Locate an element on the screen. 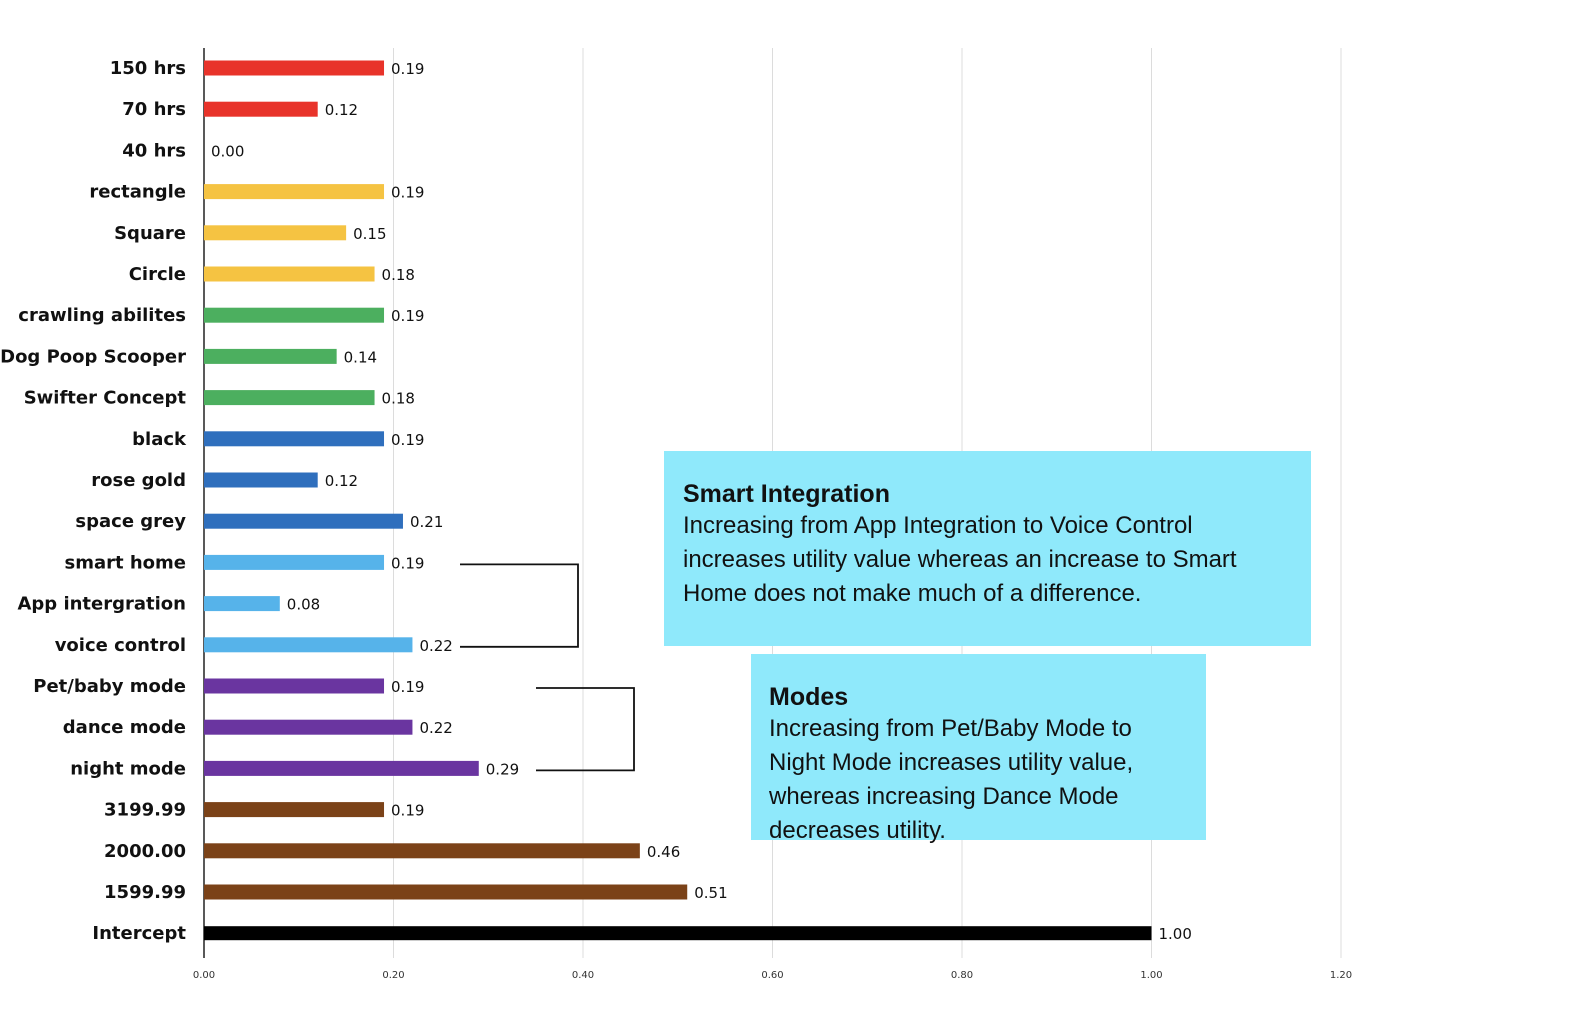  value-label: 1.00 is located at coordinates (1175, 934).